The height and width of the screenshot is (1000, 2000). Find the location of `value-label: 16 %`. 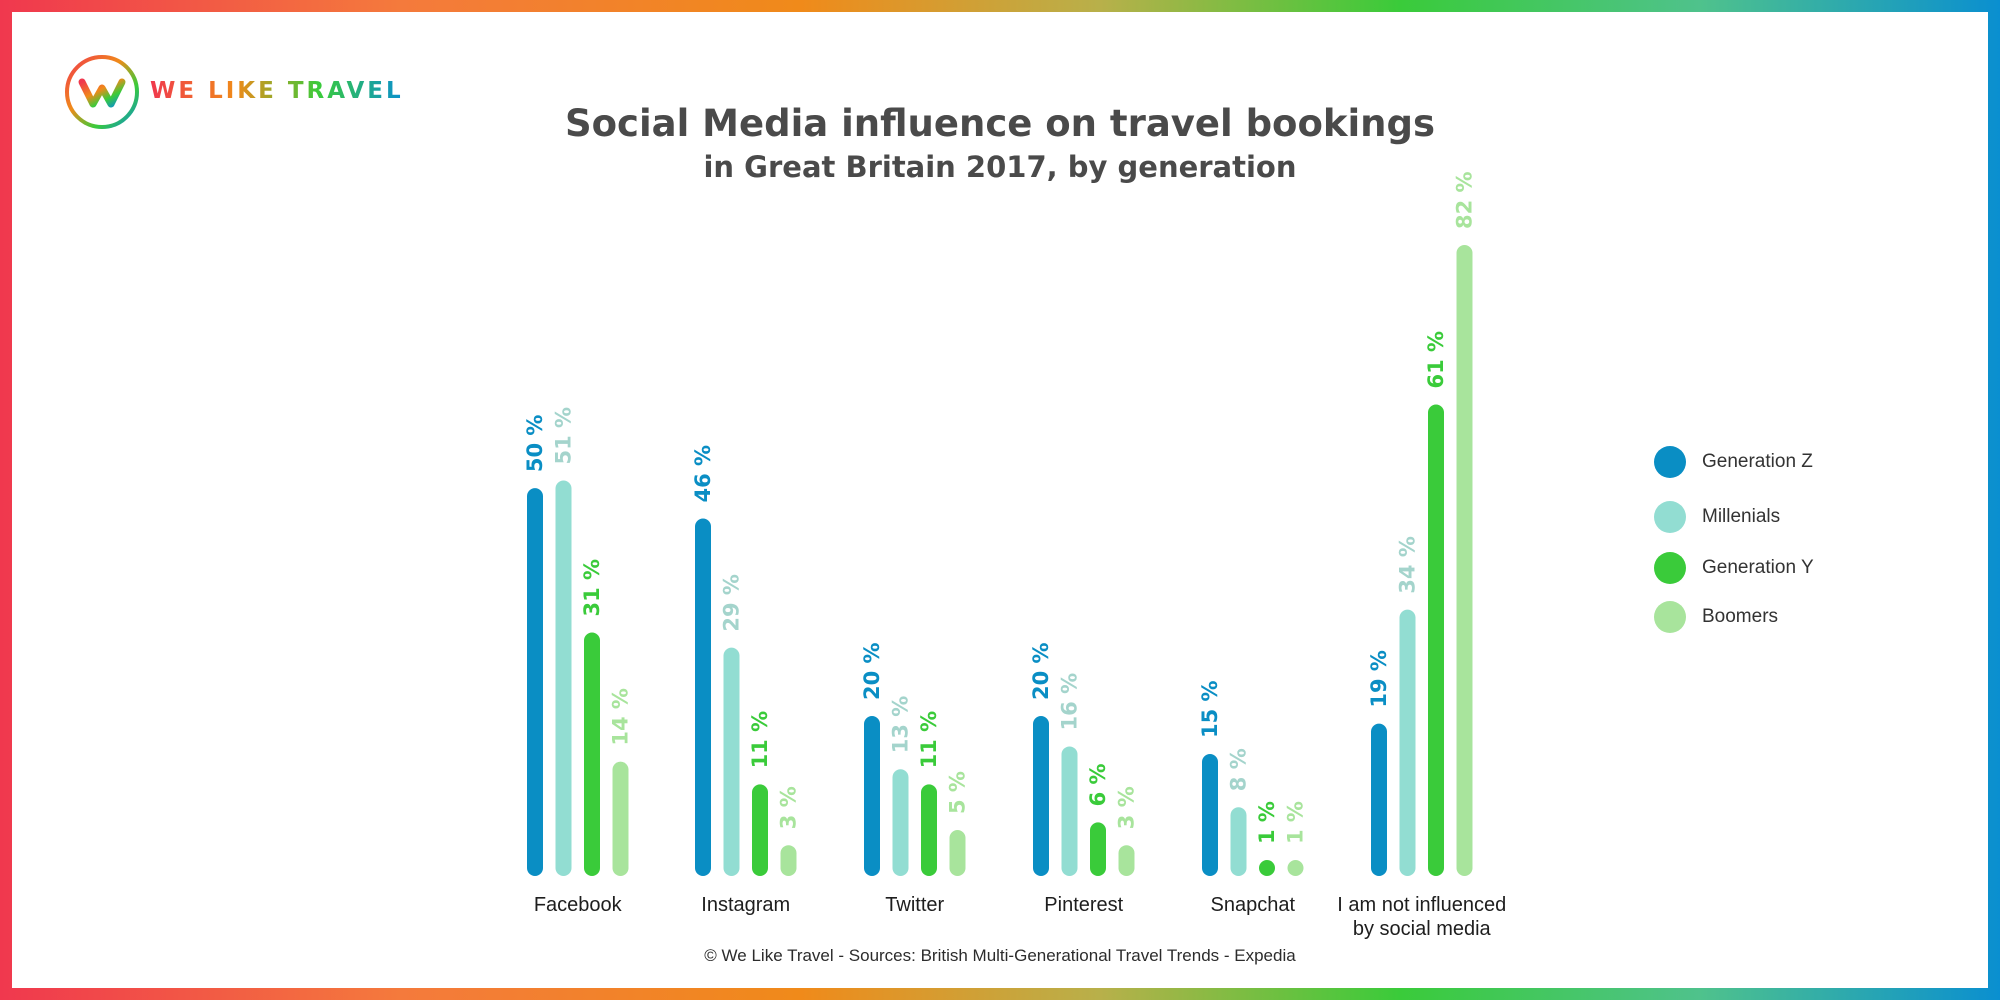

value-label: 16 % is located at coordinates (1070, 702).